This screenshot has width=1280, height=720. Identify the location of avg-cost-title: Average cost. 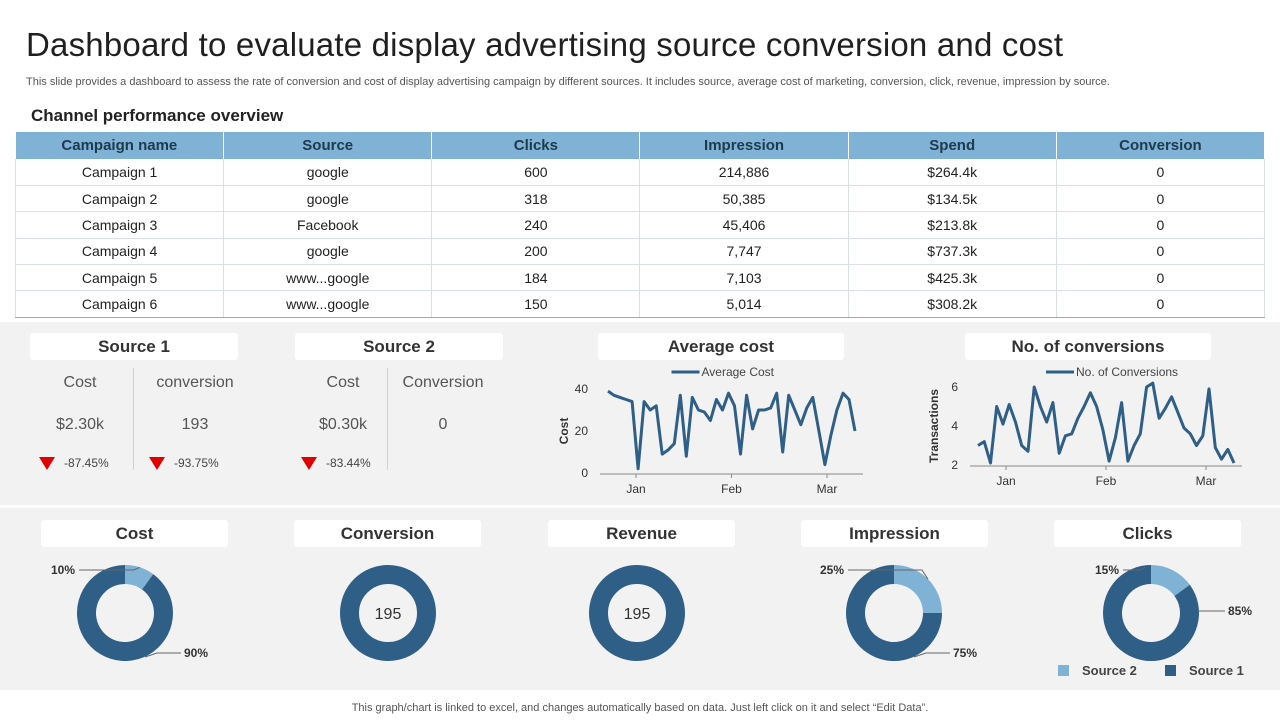
(721, 346).